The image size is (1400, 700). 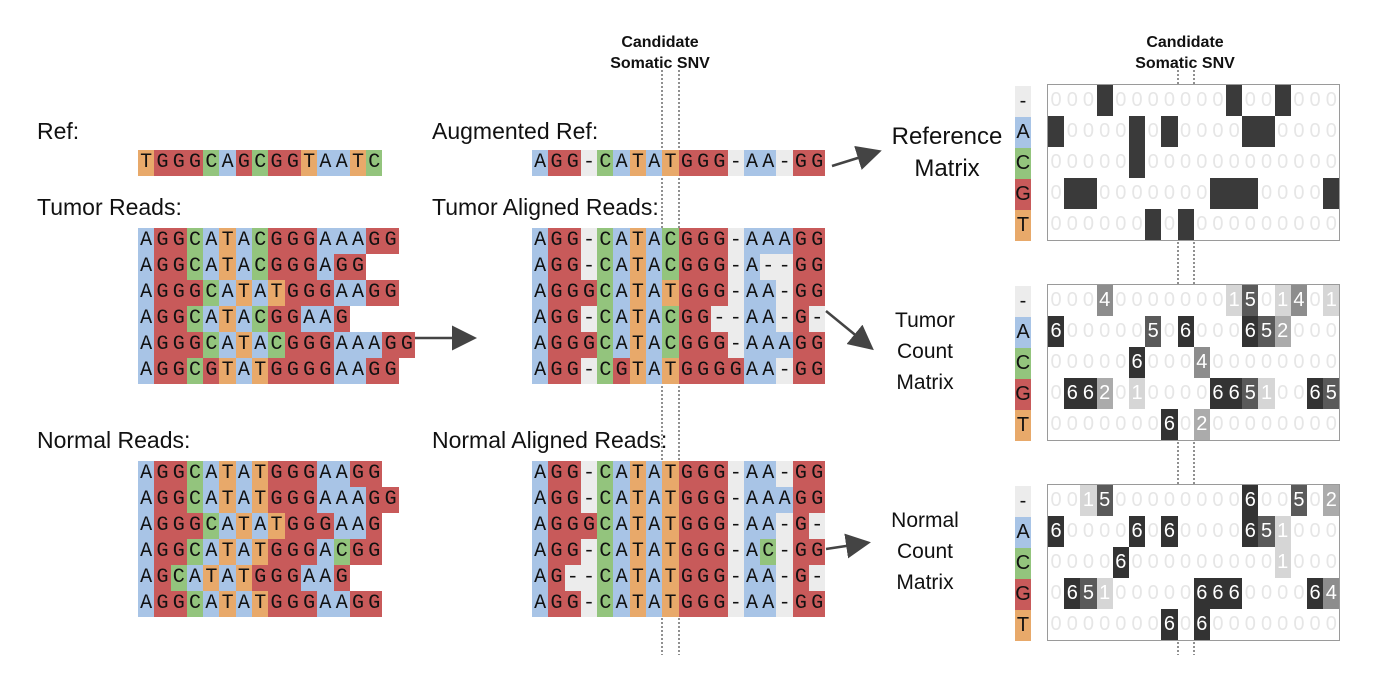 I want to click on matrix-cell: 5, so click(x=1153, y=331).